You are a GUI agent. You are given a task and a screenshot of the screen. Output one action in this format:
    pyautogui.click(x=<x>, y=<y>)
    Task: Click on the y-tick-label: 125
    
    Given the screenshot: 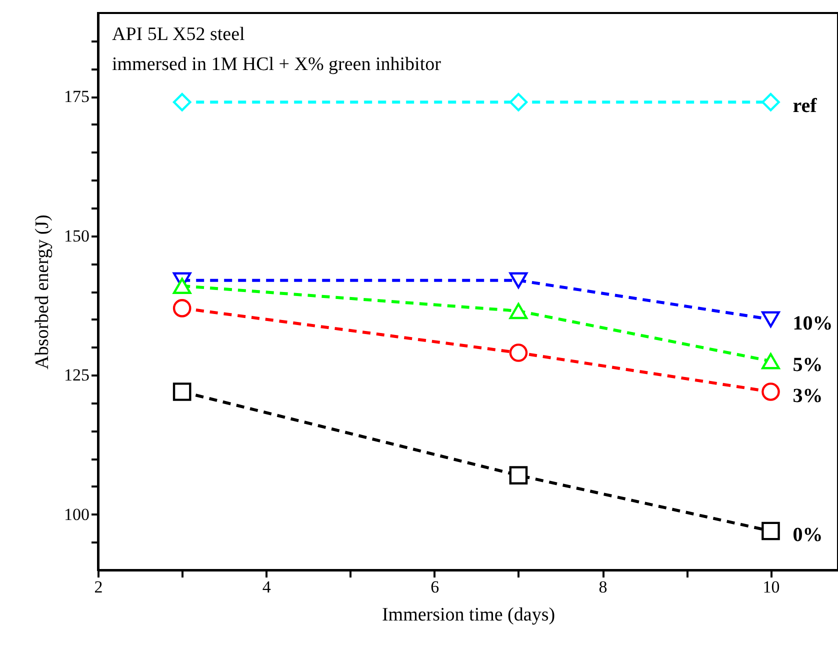 What is the action you would take?
    pyautogui.click(x=77, y=375)
    